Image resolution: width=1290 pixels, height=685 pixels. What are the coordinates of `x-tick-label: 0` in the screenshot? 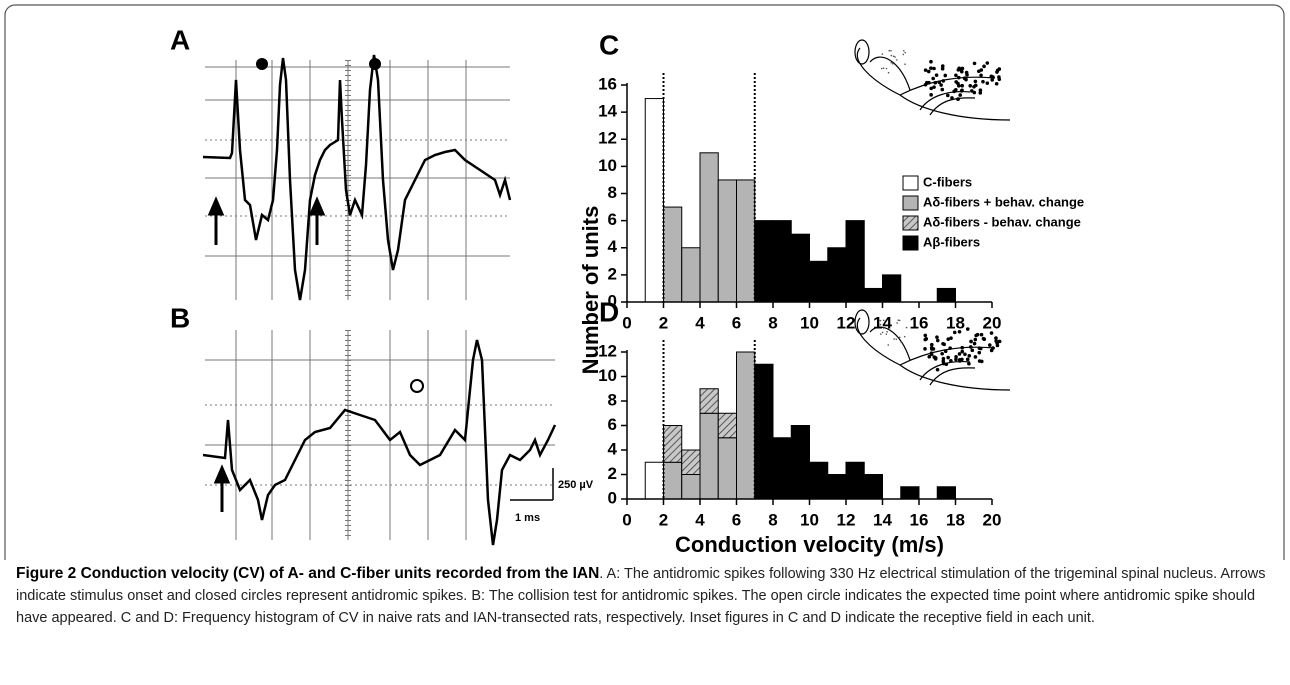 It's located at (626, 519).